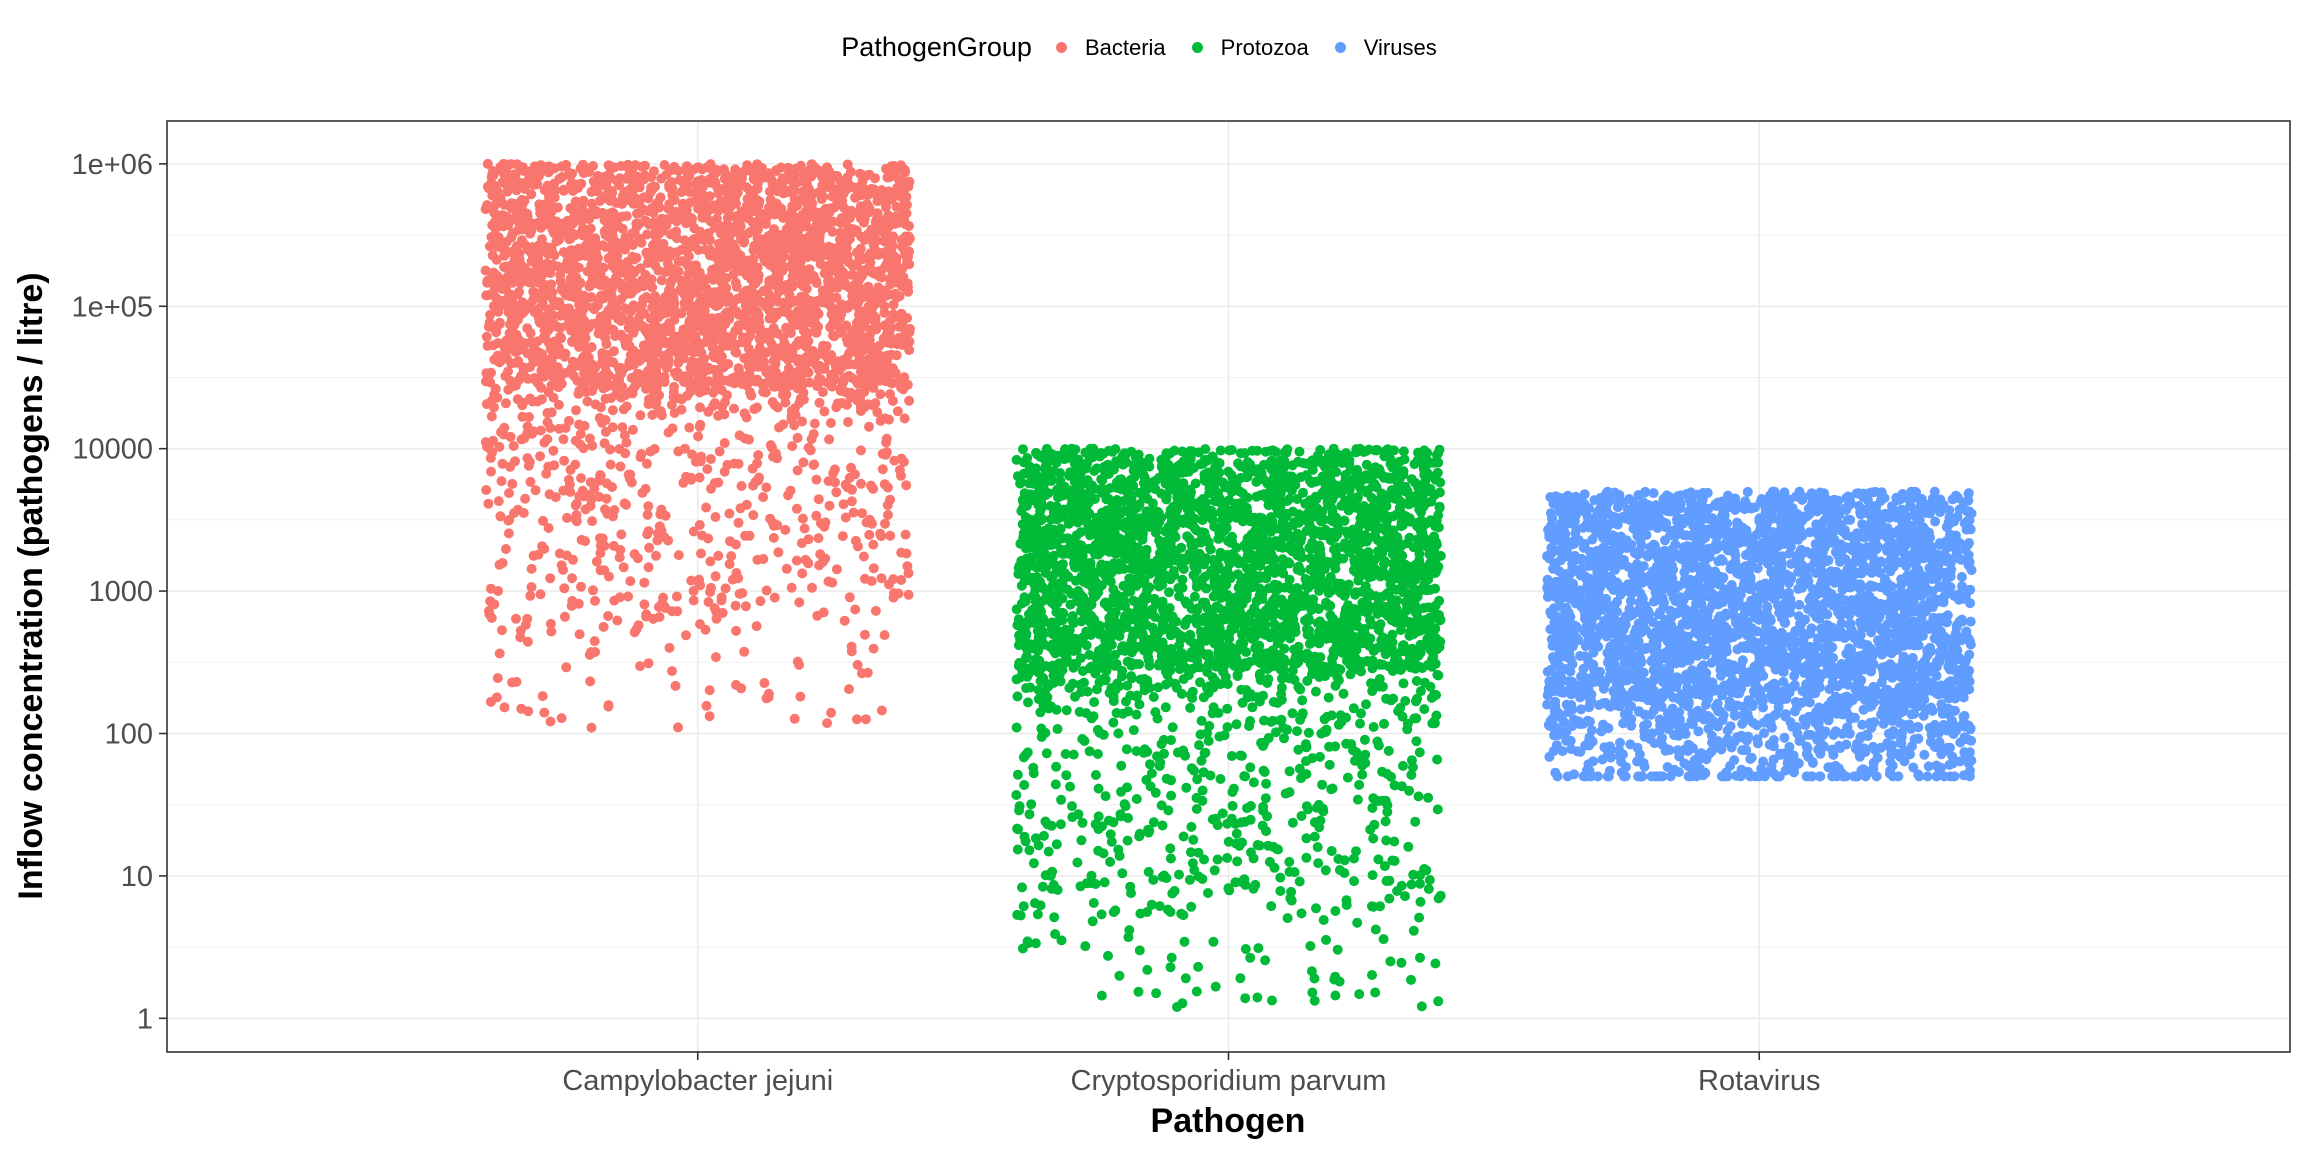 The height and width of the screenshot is (1152, 2304). I want to click on legend: PathogenGroup Bacteria Protozoa Viruses, so click(1152, 47).